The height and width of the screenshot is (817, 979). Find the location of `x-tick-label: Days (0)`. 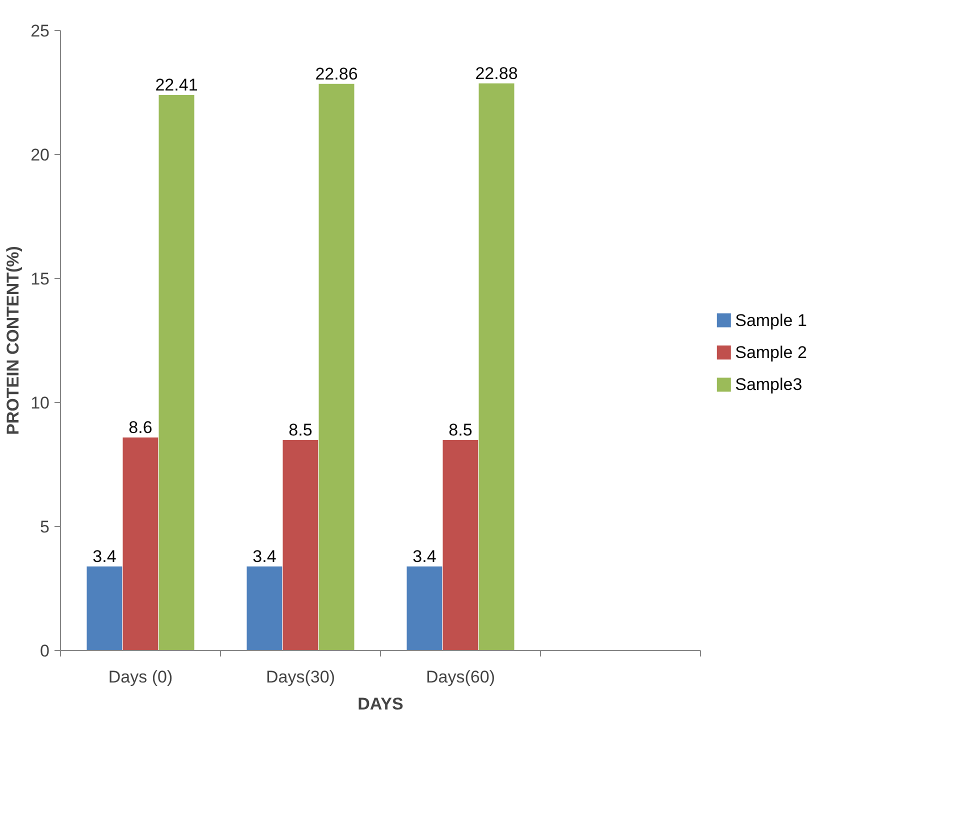

x-tick-label: Days (0) is located at coordinates (140, 677).